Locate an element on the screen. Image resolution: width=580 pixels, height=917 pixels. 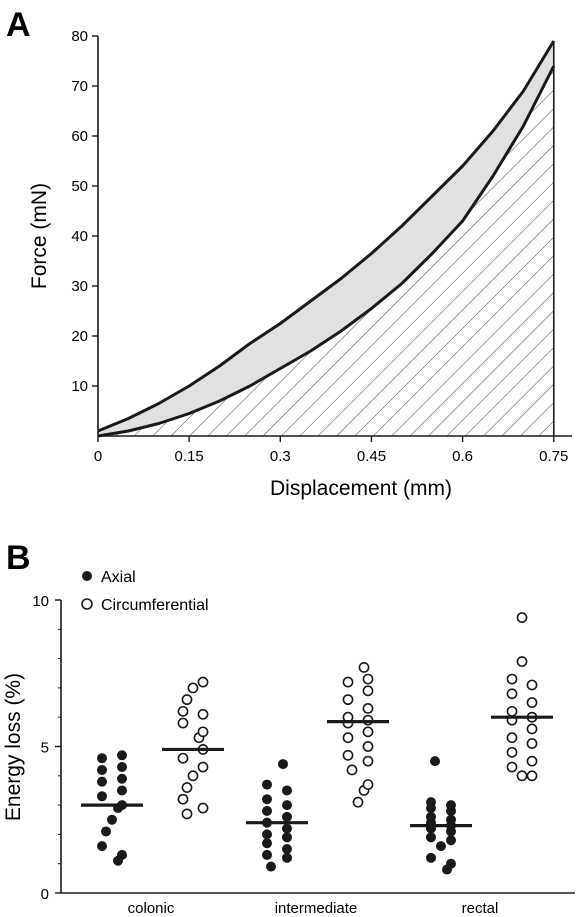
x-tick-label: 0.75 is located at coordinates (553, 456).